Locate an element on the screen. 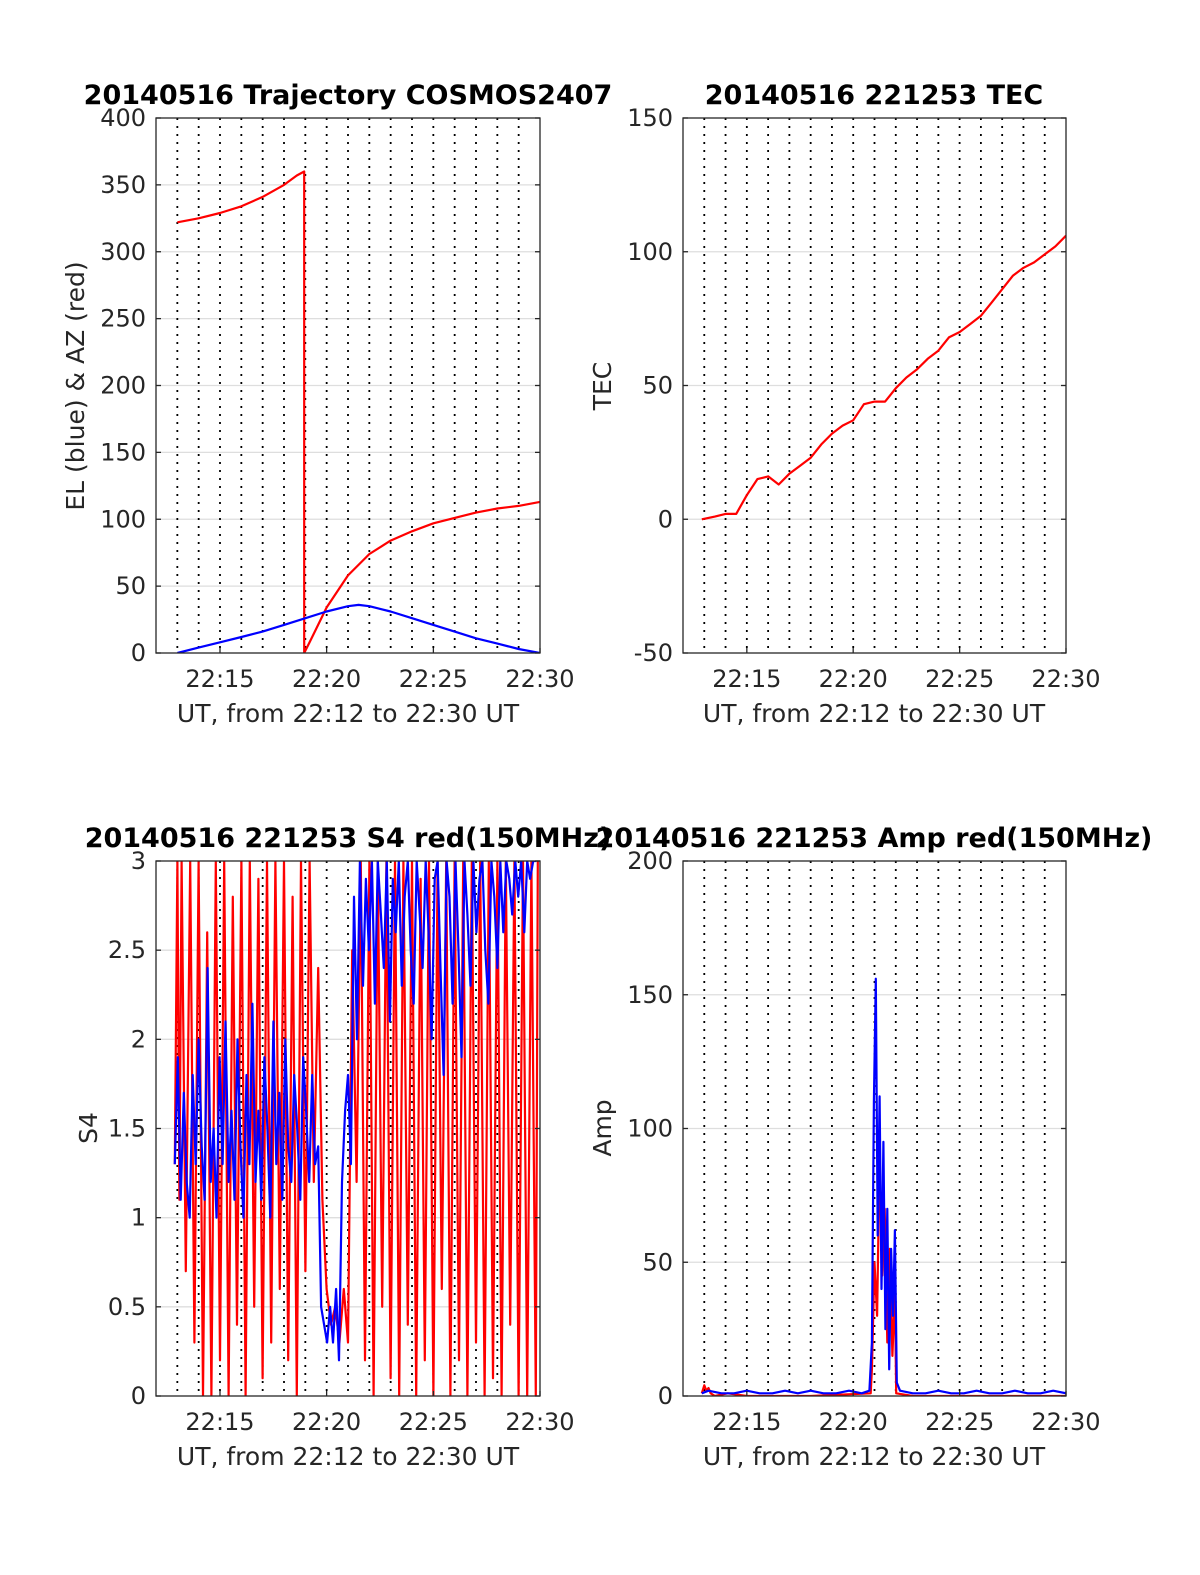  y-axis-label: TEC is located at coordinates (602, 387).